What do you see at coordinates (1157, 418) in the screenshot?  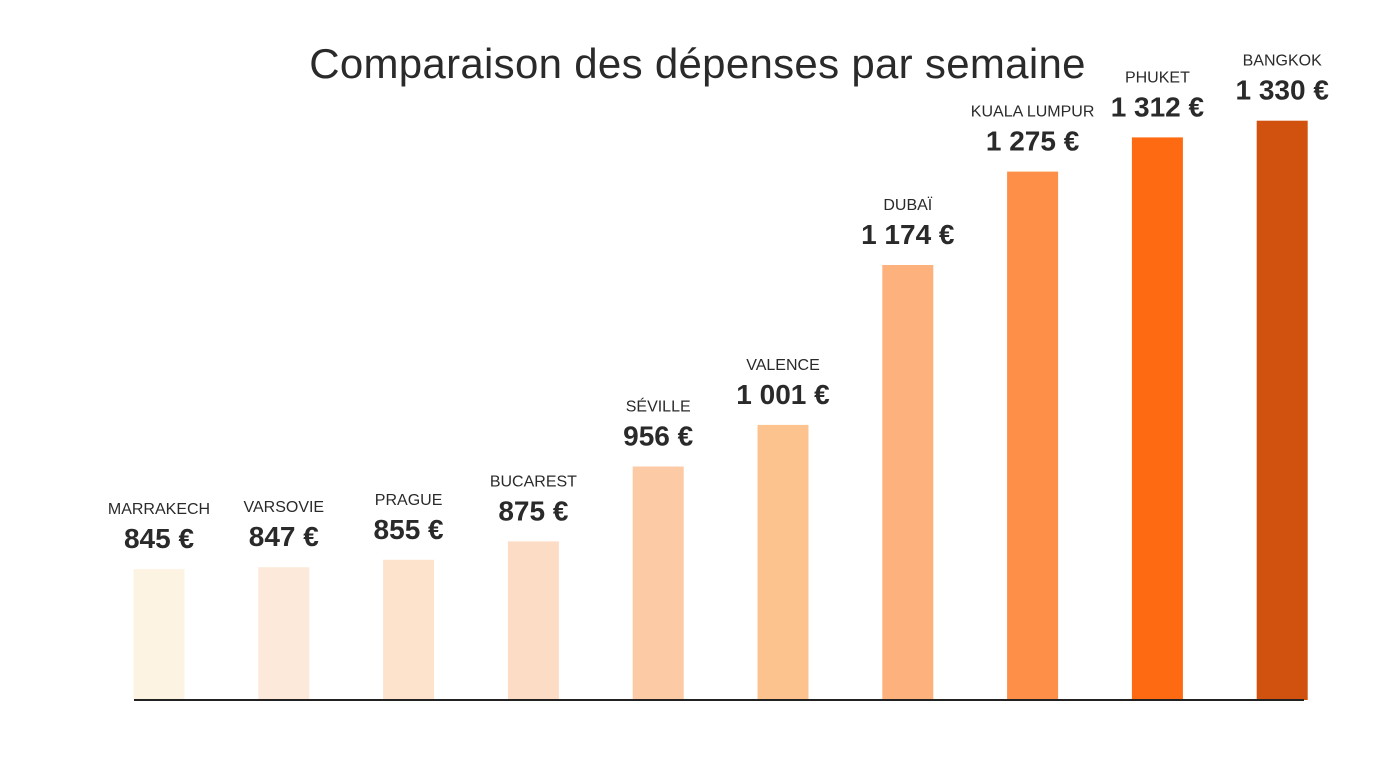 I see `bar-phuket` at bounding box center [1157, 418].